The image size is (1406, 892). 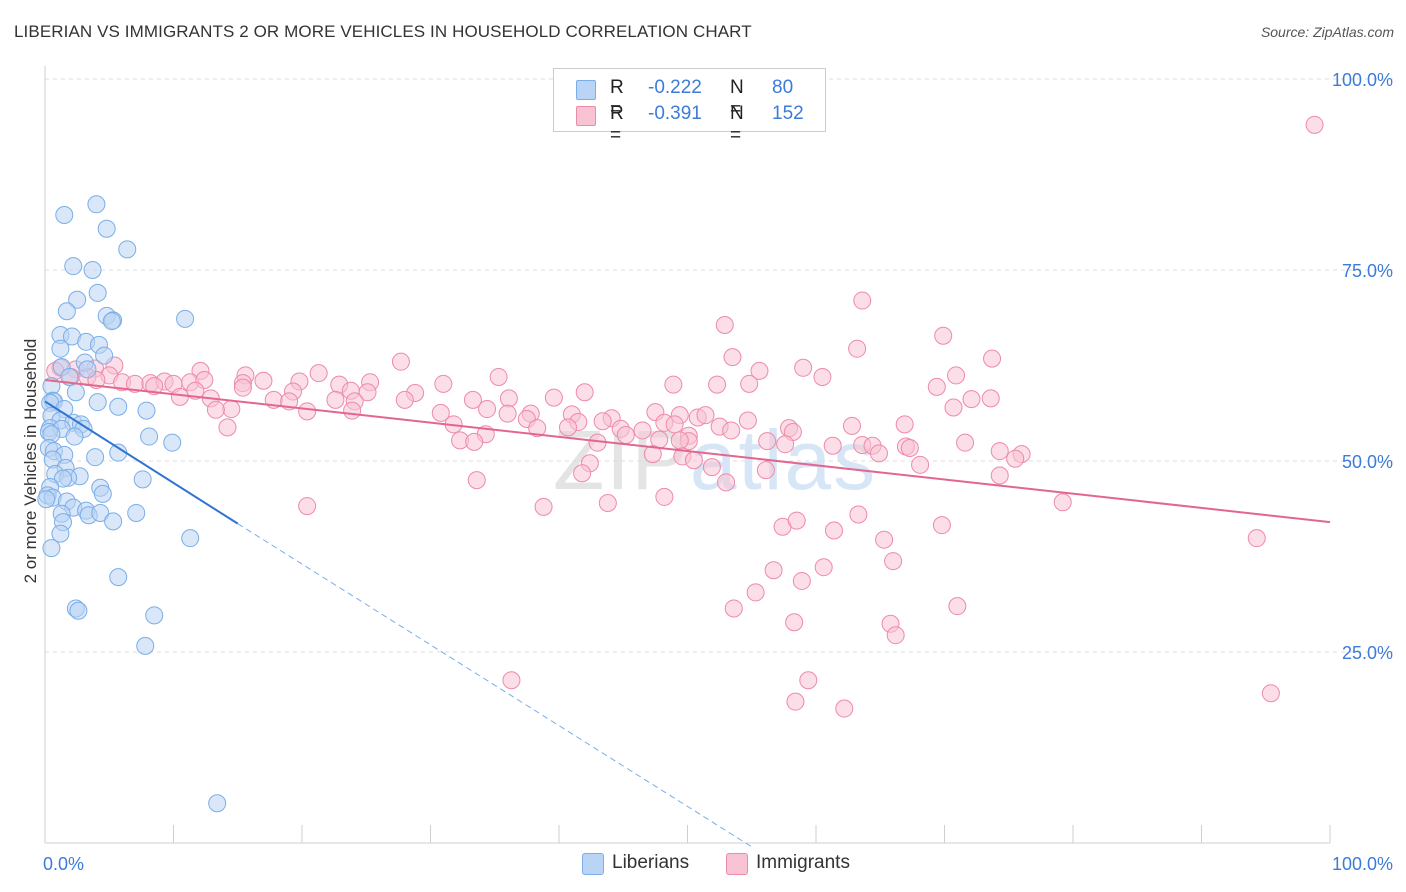 What do you see at coordinates (63, 864) in the screenshot?
I see `x-tick-label: 0.0%` at bounding box center [63, 864].